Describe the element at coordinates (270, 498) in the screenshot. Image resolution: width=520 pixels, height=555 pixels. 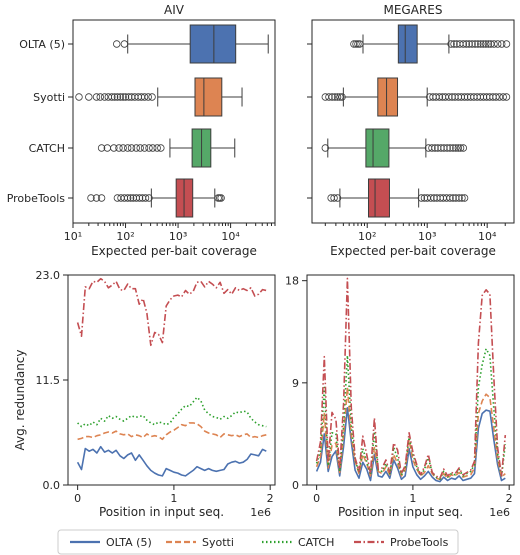
I see `x-tick-label: 2` at that location.